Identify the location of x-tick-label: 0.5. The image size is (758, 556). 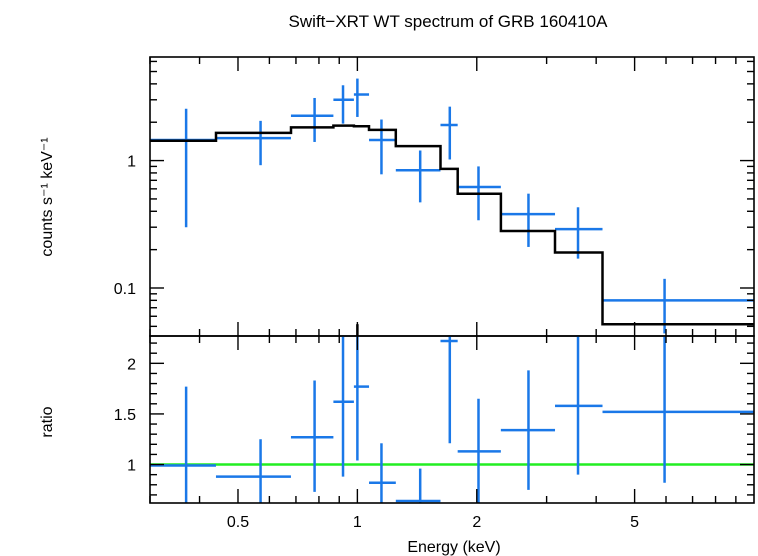
(238, 522).